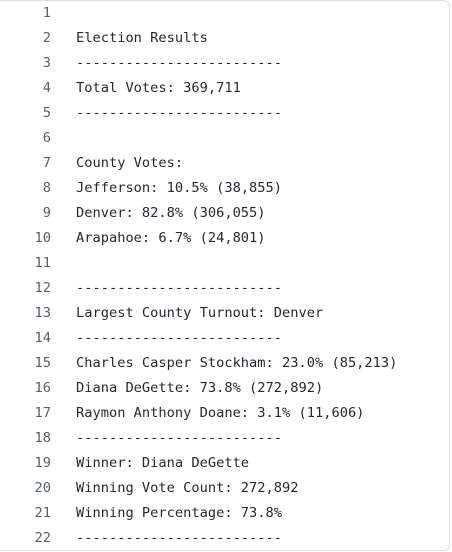 The height and width of the screenshot is (552, 452). What do you see at coordinates (224, 263) in the screenshot?
I see `code-line: 11` at bounding box center [224, 263].